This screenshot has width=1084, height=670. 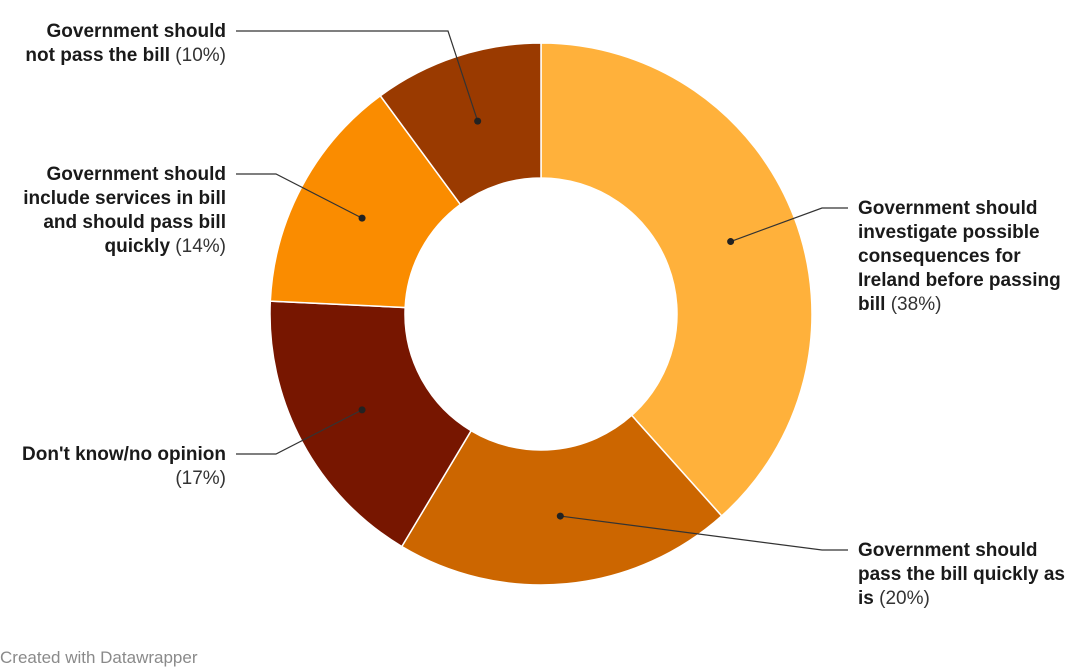 I want to click on credit-text: Created with Datawrapper, so click(x=99, y=657).